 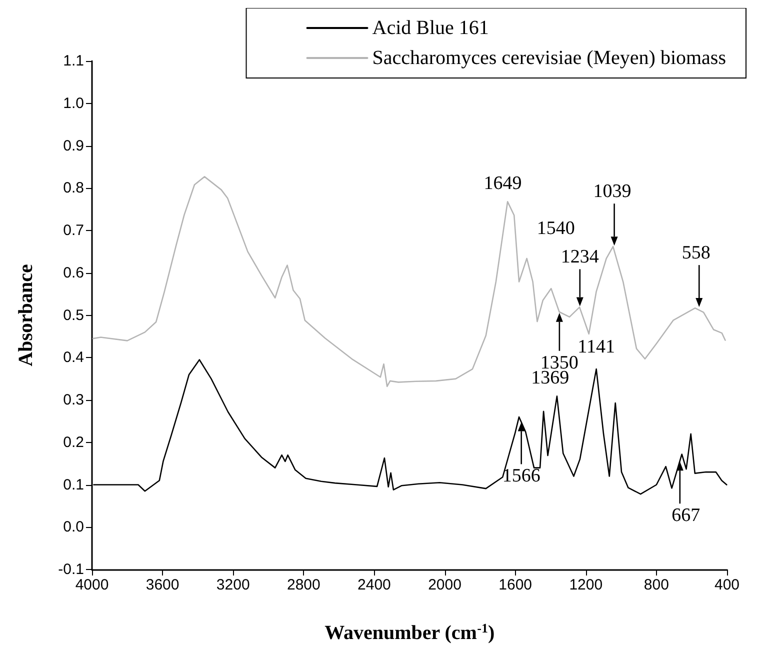 I want to click on y-tick-label: 1.0, so click(x=73, y=103).